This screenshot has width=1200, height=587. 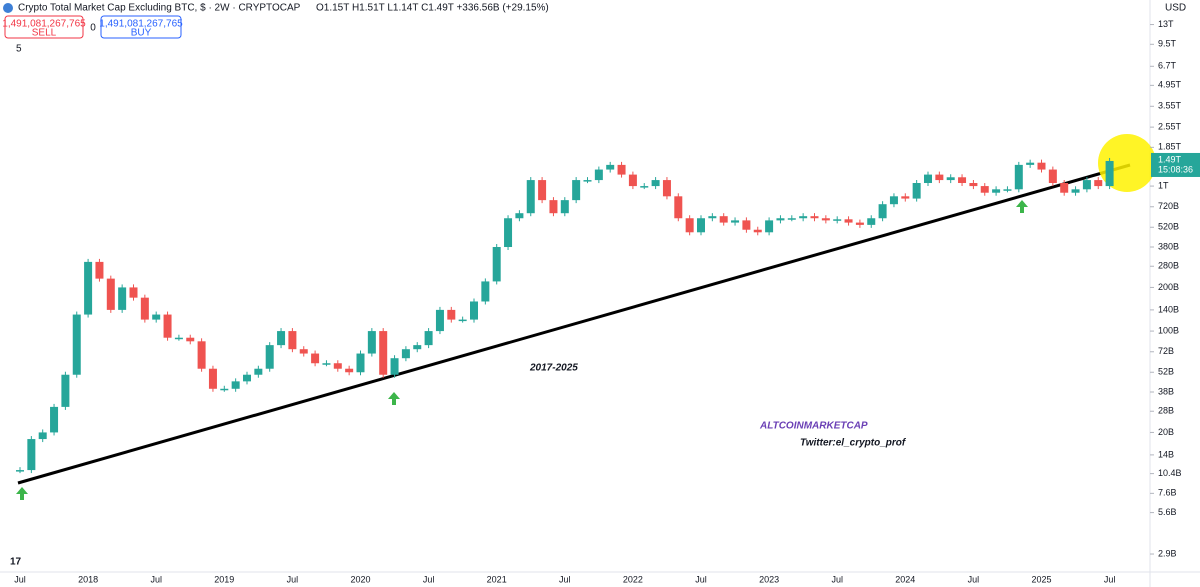 I want to click on buy-button, so click(x=141, y=27).